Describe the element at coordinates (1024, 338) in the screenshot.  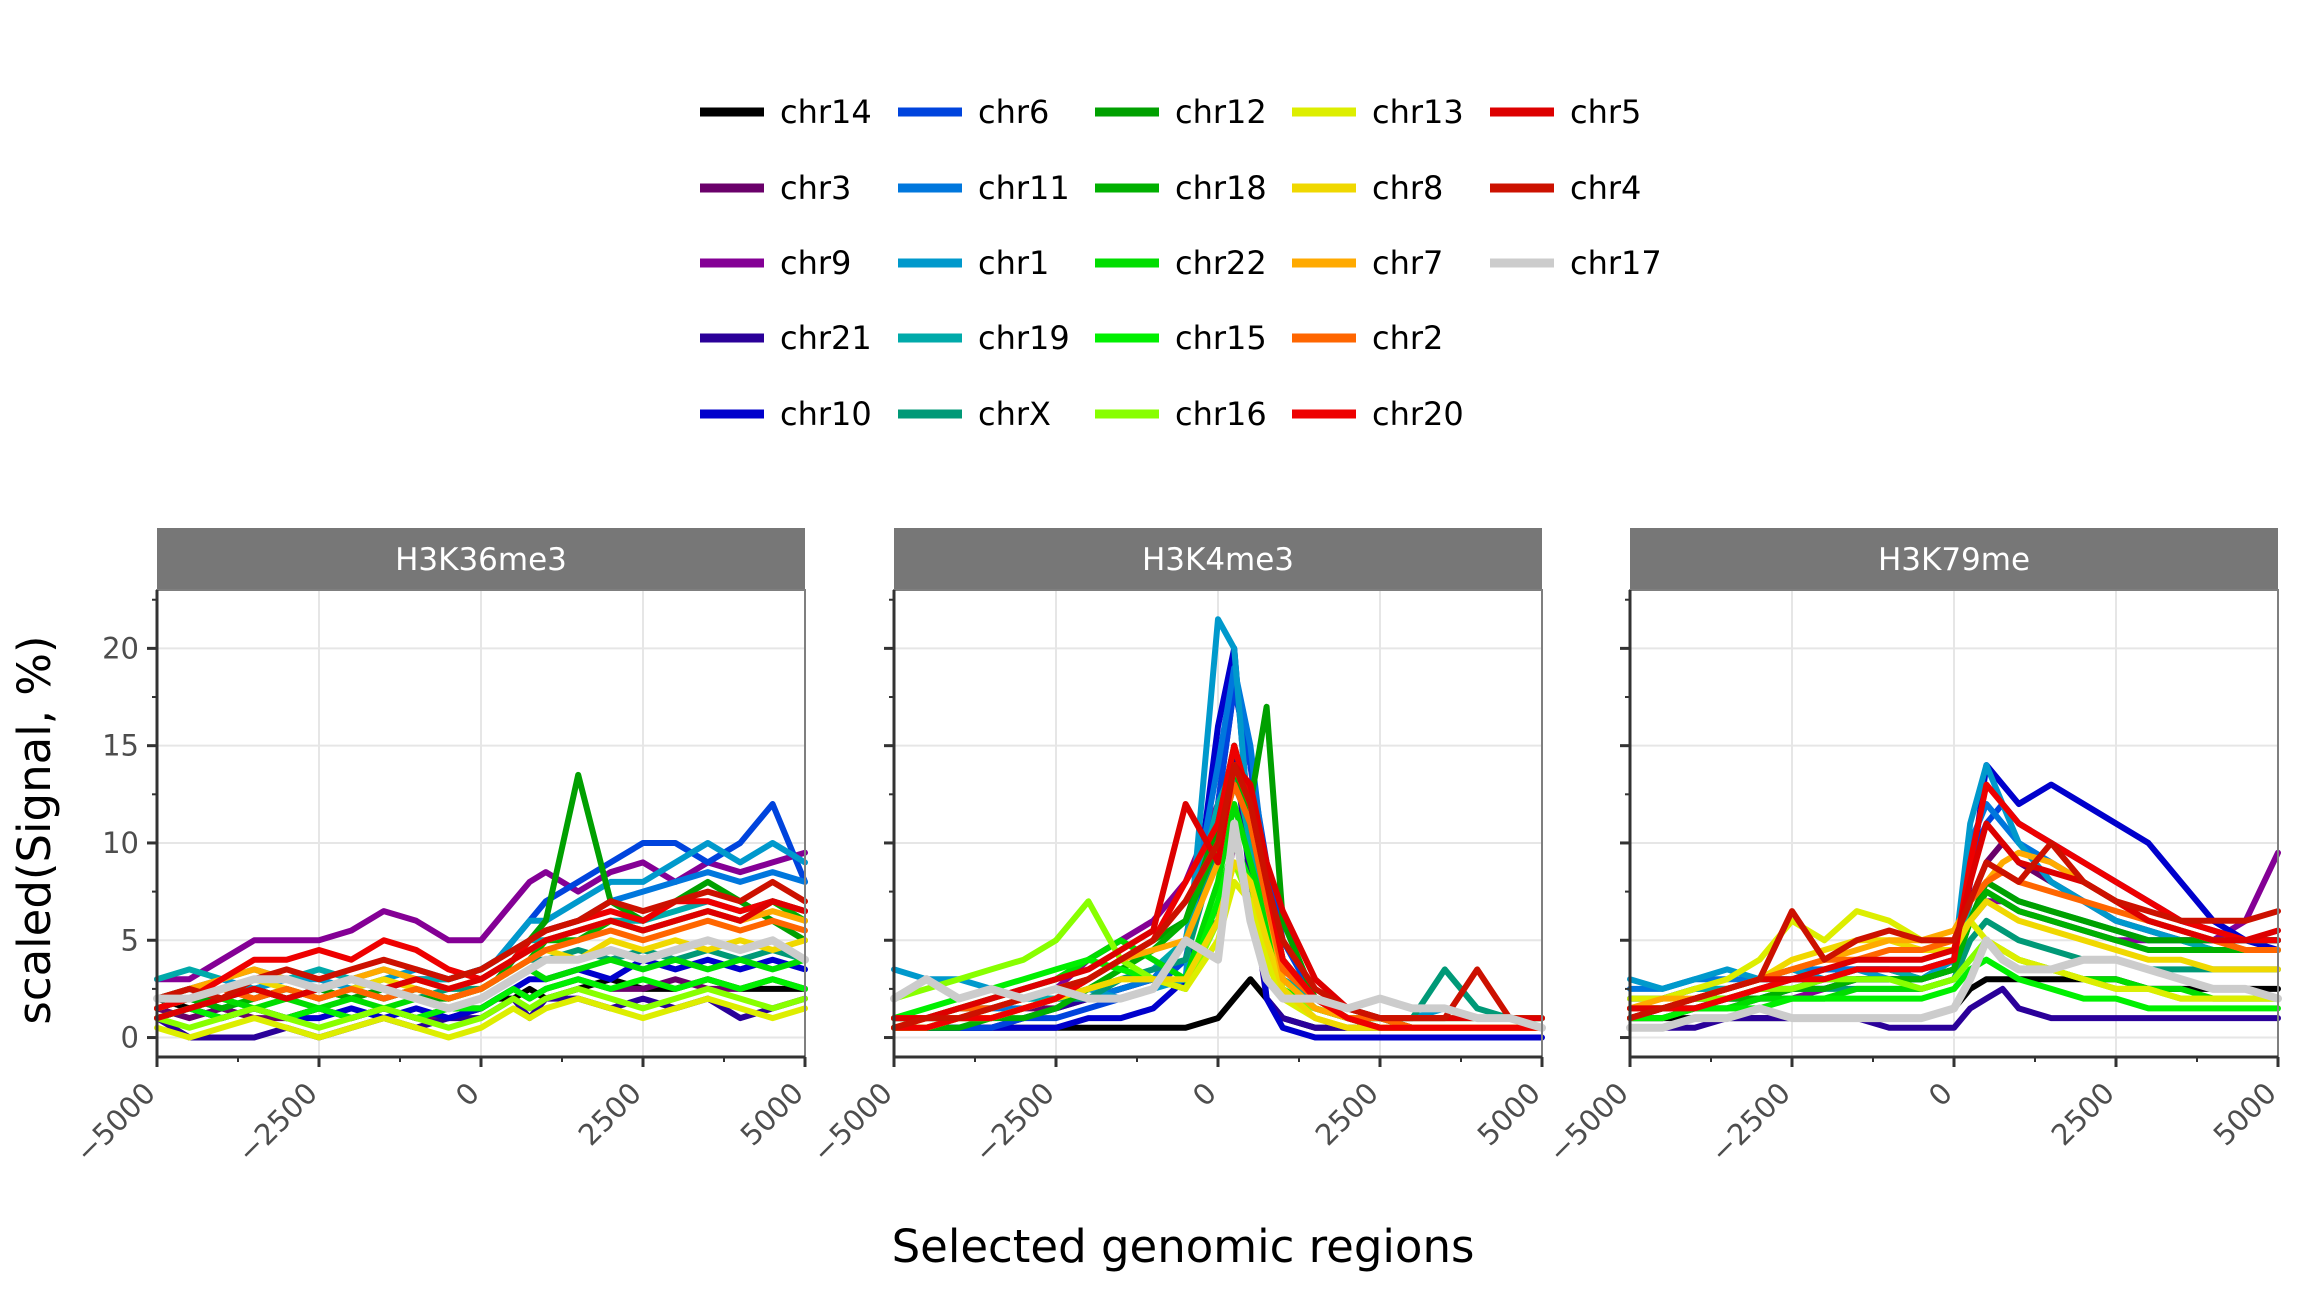
I see `legend-label: chr19` at that location.